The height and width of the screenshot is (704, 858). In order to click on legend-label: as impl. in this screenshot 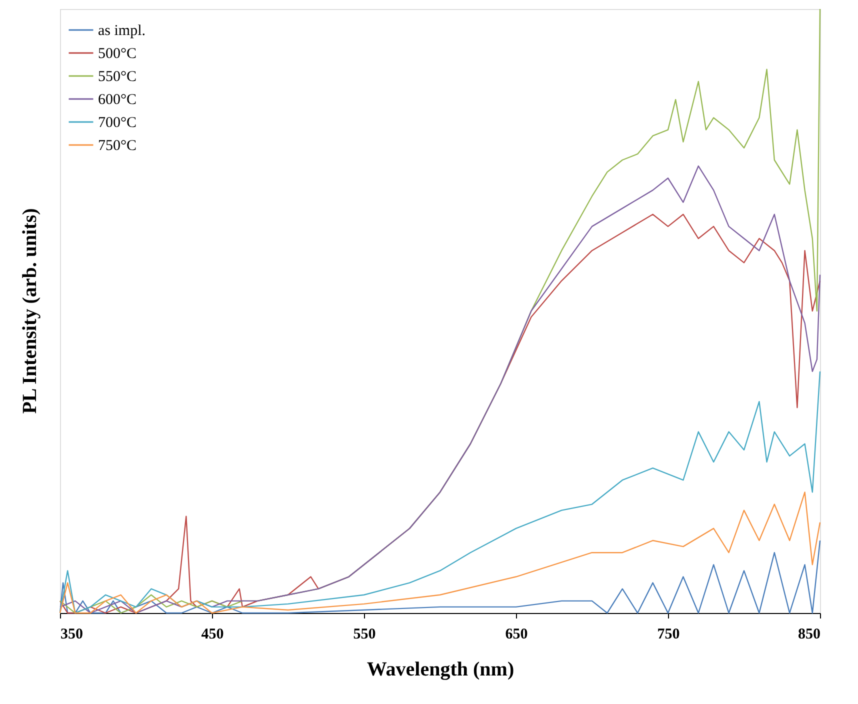, I will do `click(122, 31)`.